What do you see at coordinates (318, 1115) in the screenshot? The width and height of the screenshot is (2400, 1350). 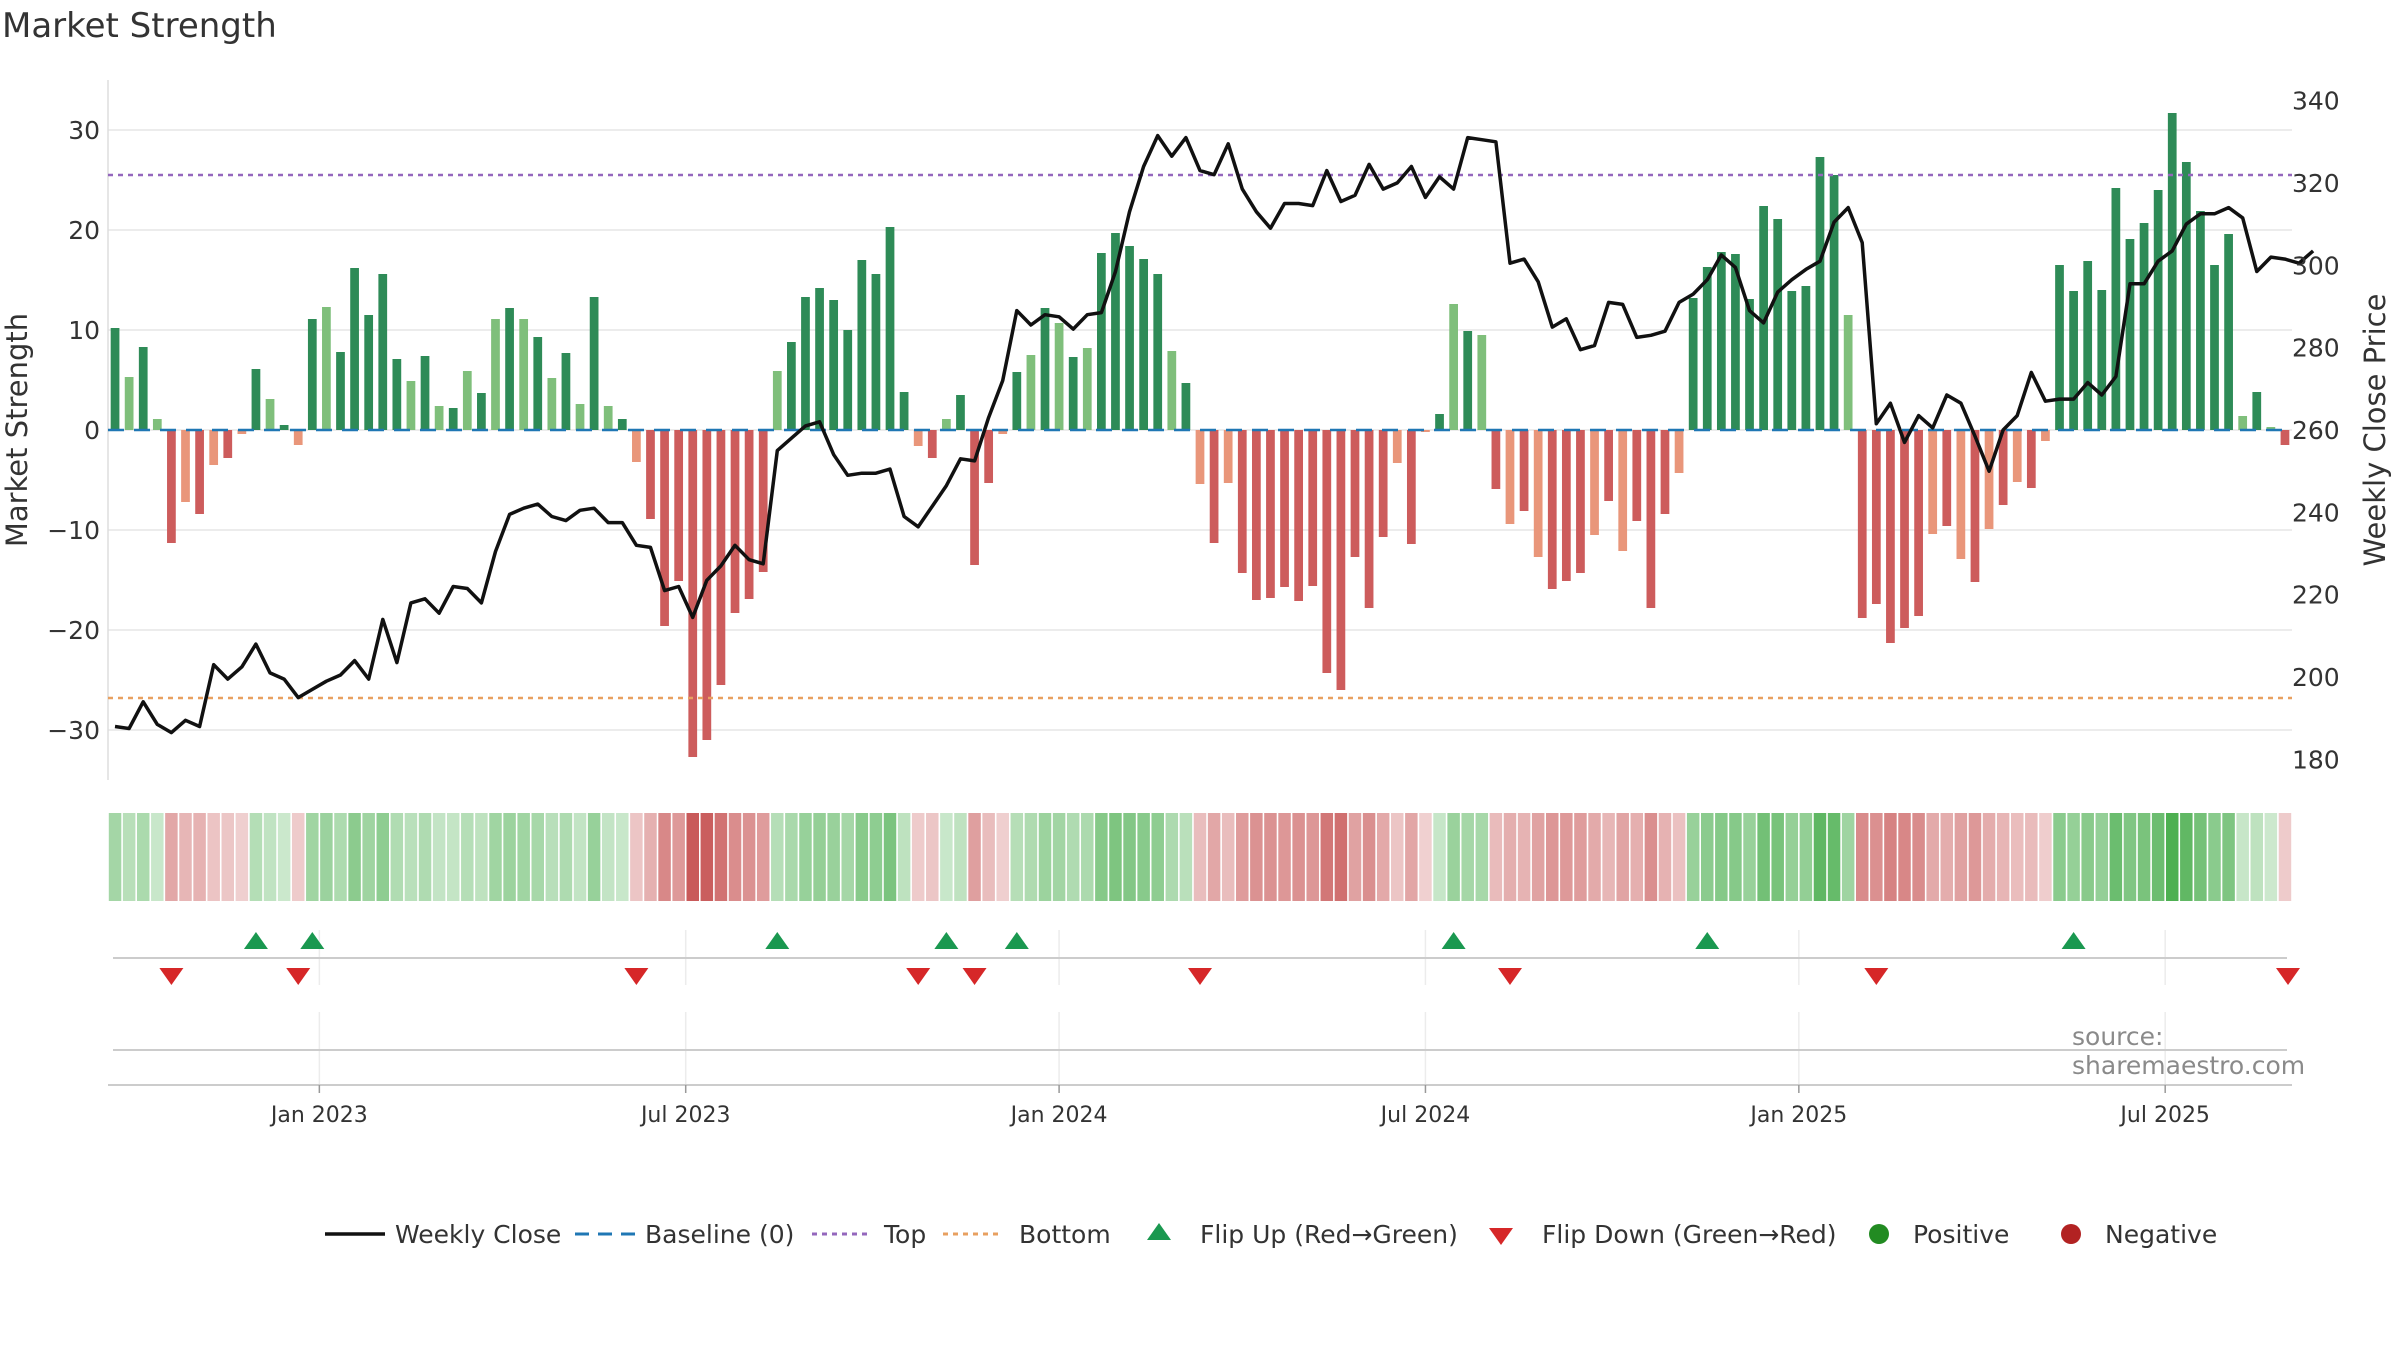 I see `x-tick-label: Jan 2023` at bounding box center [318, 1115].